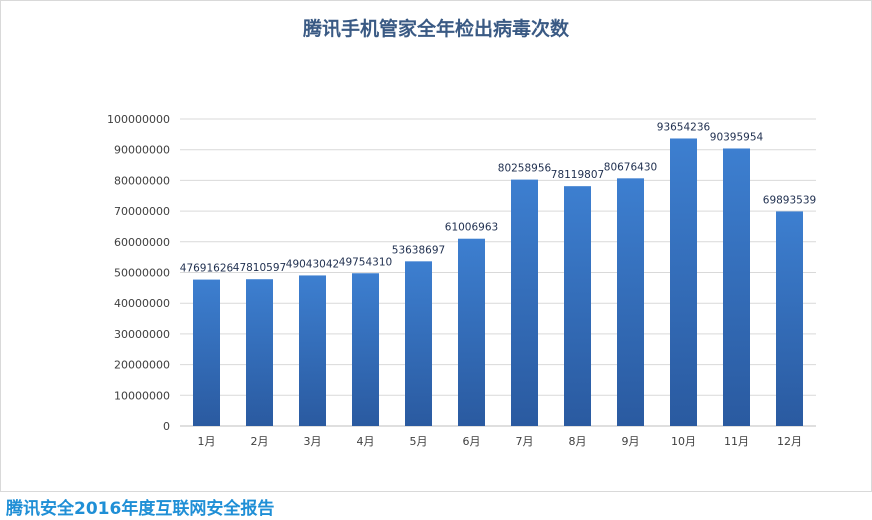 The height and width of the screenshot is (520, 872). I want to click on x-tick-label: 6月, so click(472, 441).